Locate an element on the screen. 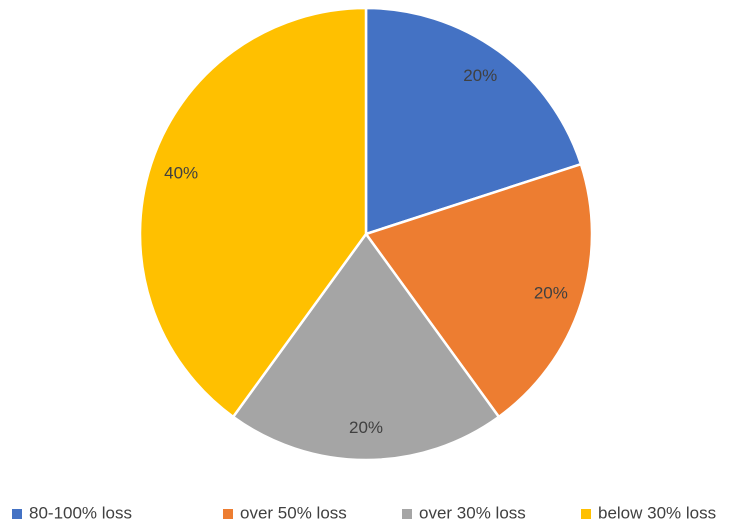  legend-label: over 30% loss is located at coordinates (472, 512).